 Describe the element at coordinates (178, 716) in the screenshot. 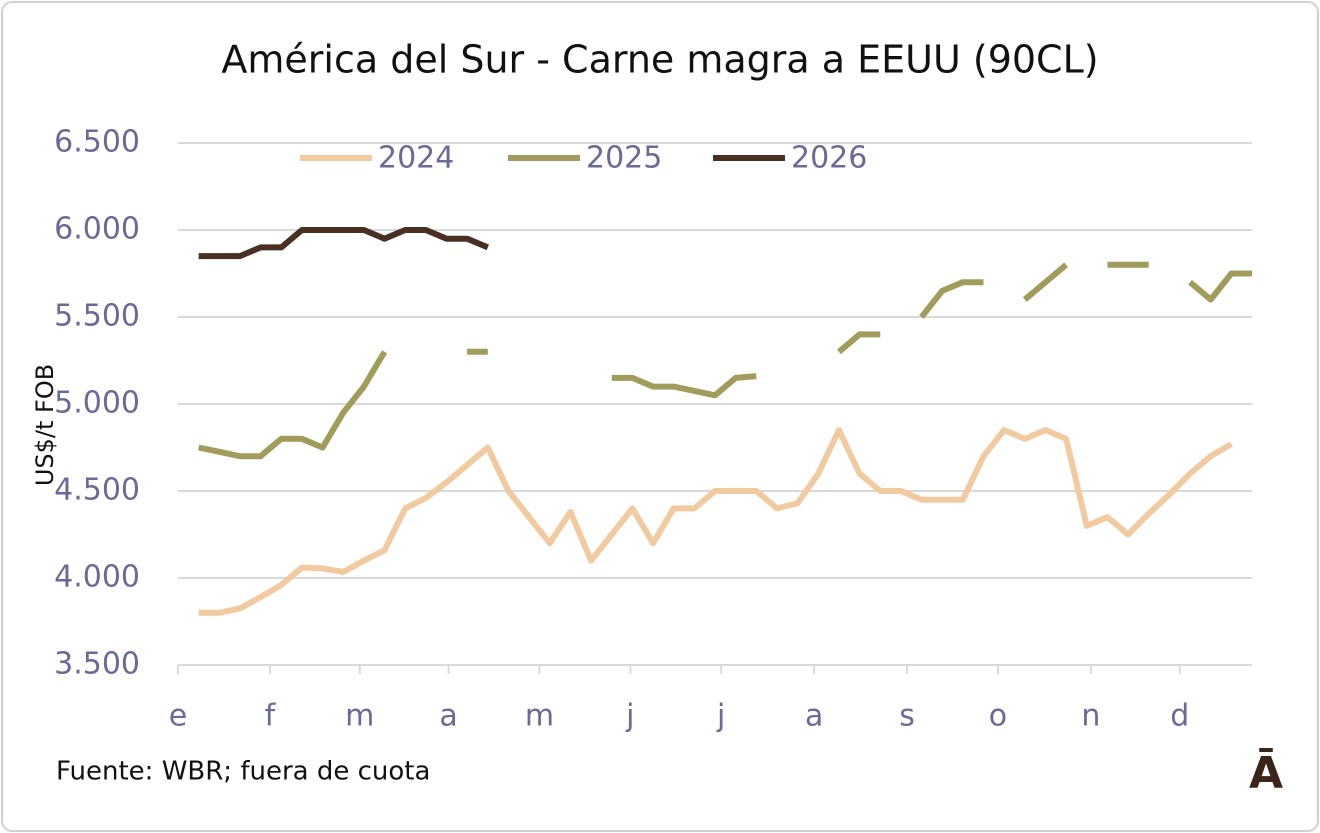

I see `x-tick-label: e` at that location.